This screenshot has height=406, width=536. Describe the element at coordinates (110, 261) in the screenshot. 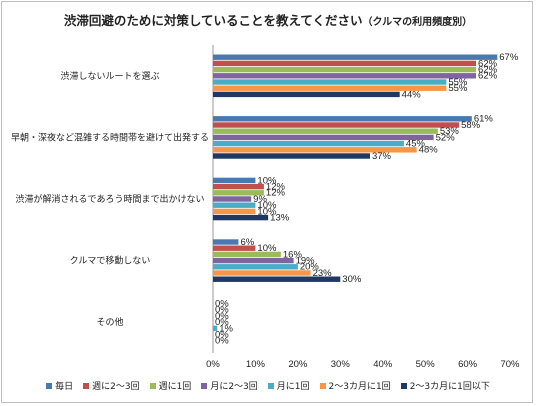

I see `category-label: クルマで移動しない` at that location.